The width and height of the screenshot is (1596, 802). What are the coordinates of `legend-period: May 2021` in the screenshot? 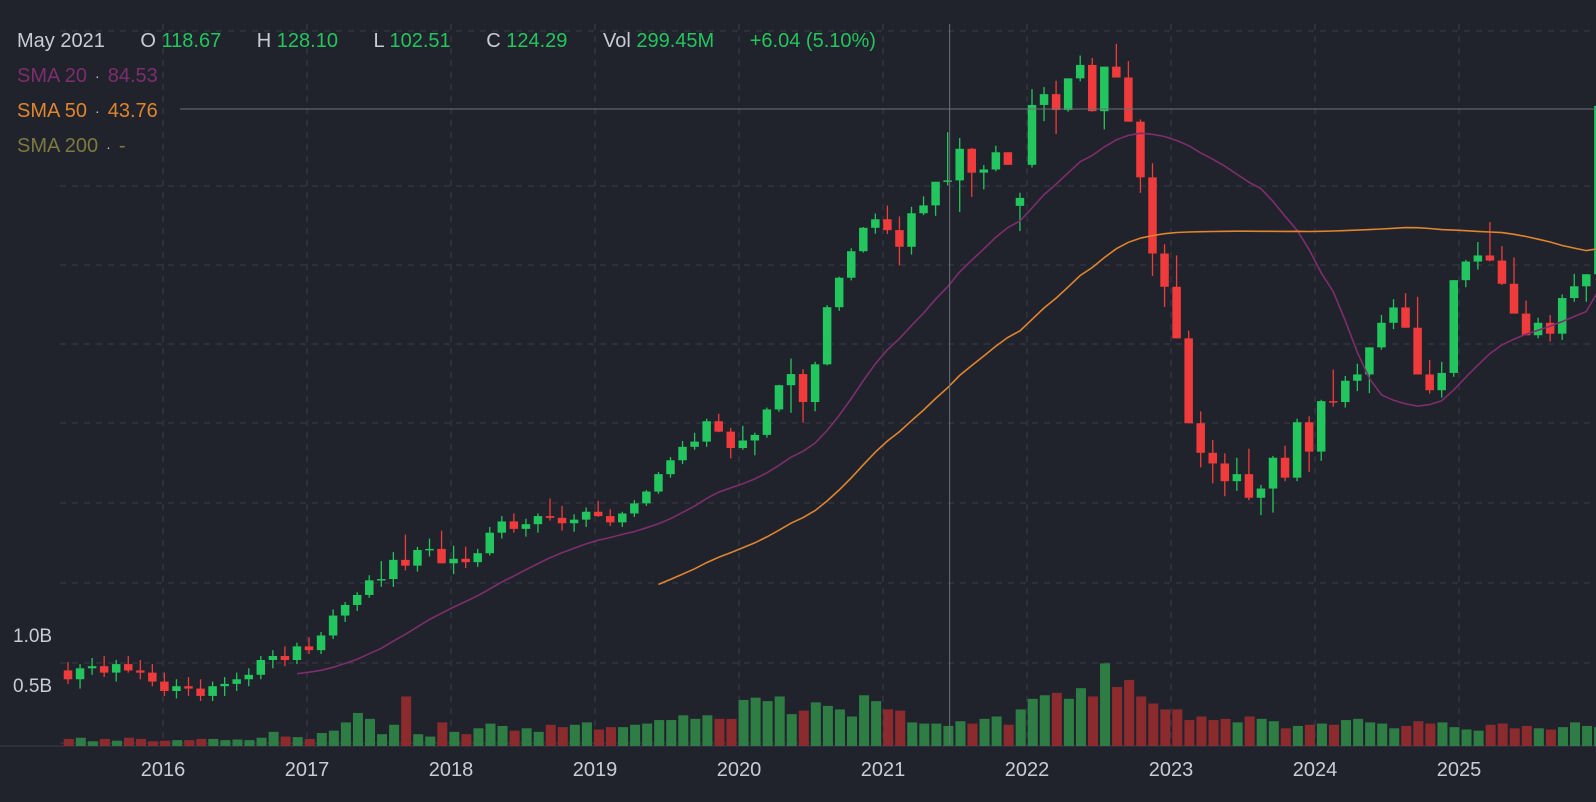 It's located at (61, 41).